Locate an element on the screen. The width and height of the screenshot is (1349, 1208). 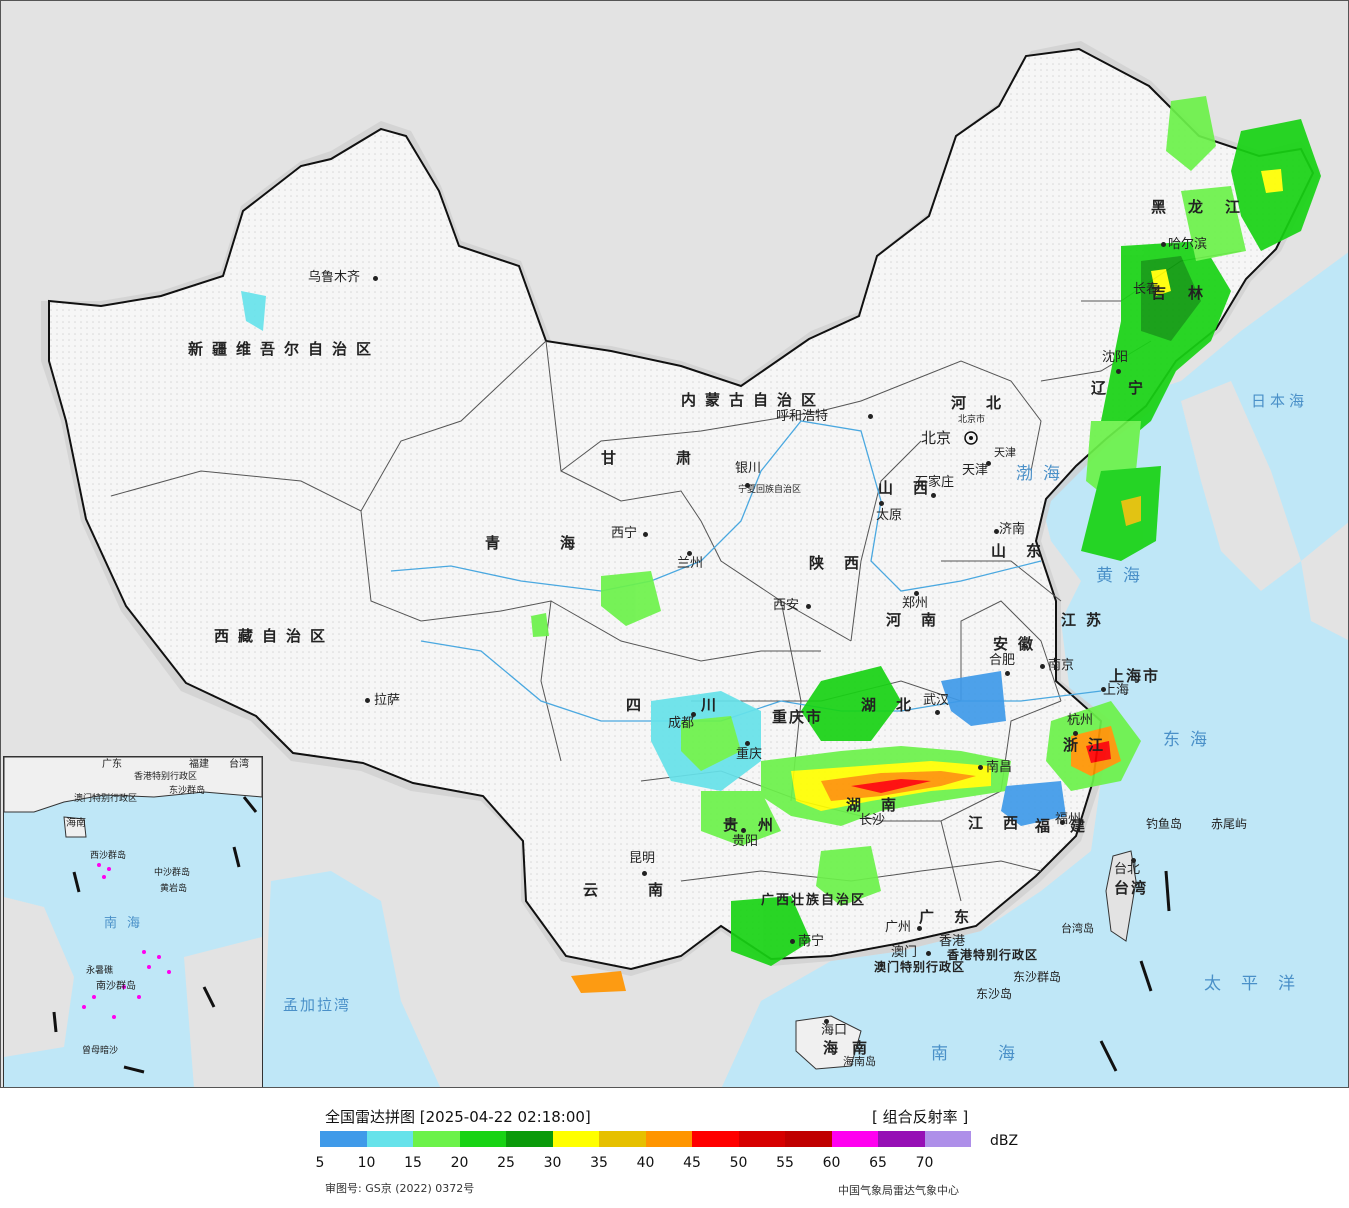
city-label: 西宁 is located at coordinates (624, 533).